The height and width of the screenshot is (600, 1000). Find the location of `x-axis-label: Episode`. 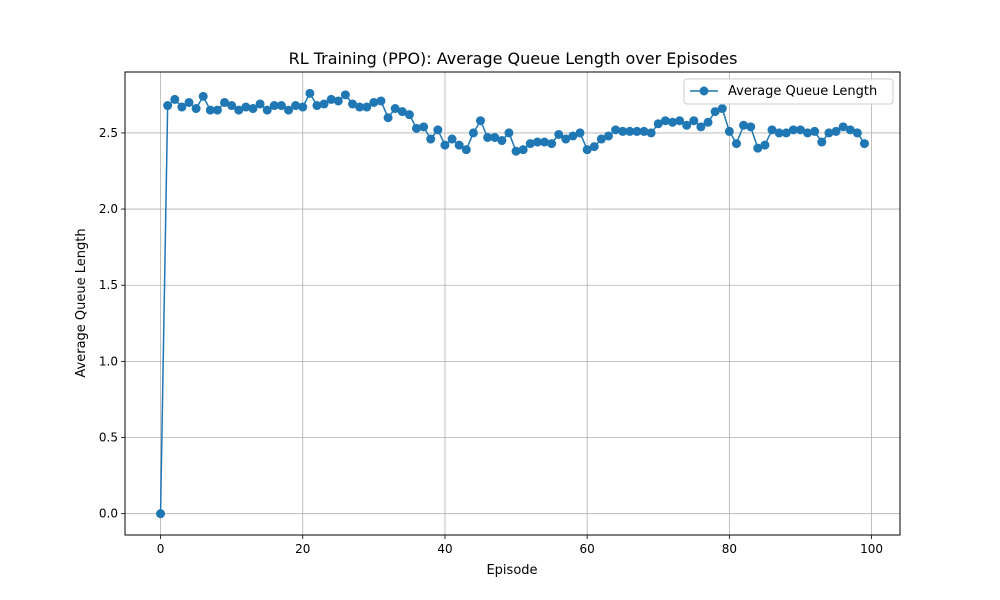

x-axis-label: Episode is located at coordinates (511, 570).